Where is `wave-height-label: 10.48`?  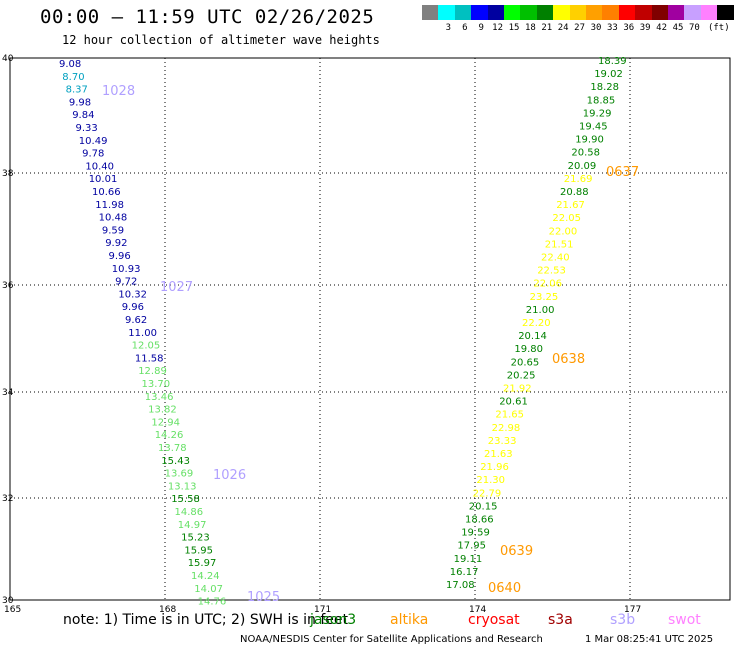 wave-height-label: 10.48 is located at coordinates (113, 218).